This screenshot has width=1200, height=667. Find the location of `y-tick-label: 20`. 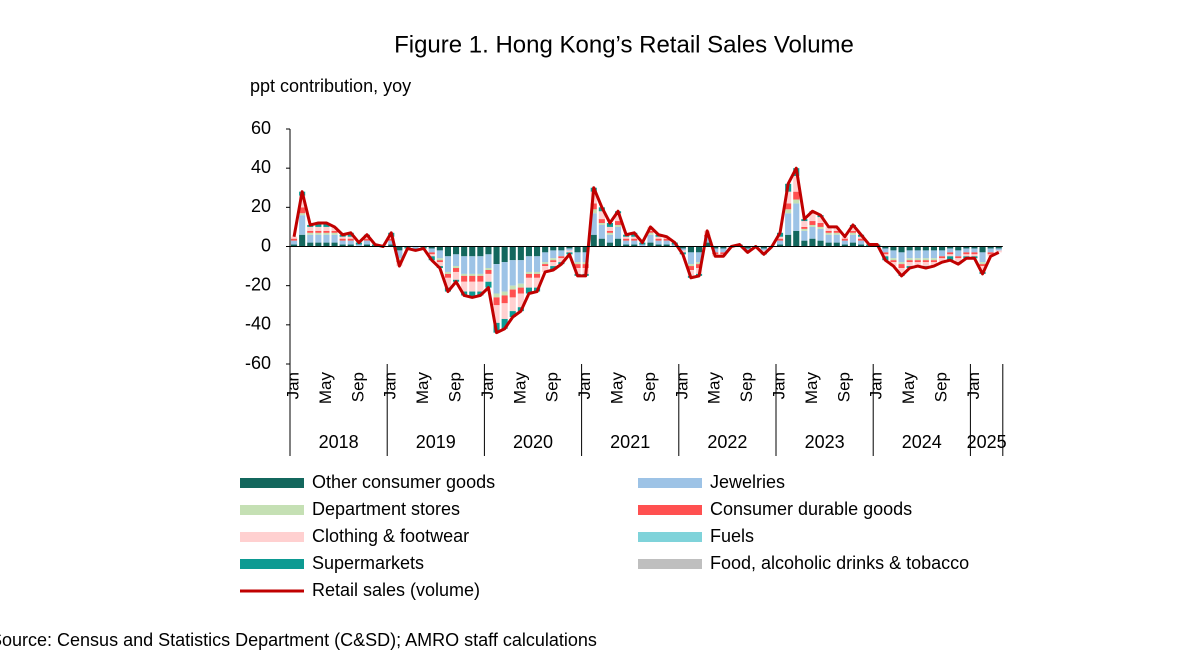

y-tick-label: 20 is located at coordinates (261, 206).